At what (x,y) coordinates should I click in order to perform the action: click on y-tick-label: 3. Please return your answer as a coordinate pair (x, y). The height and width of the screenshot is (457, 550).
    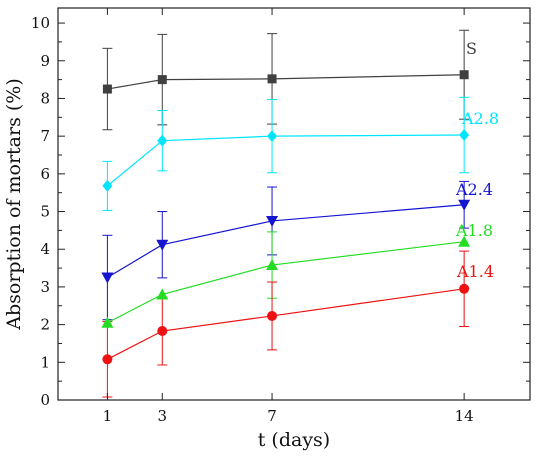
    Looking at the image, I should click on (45, 287).